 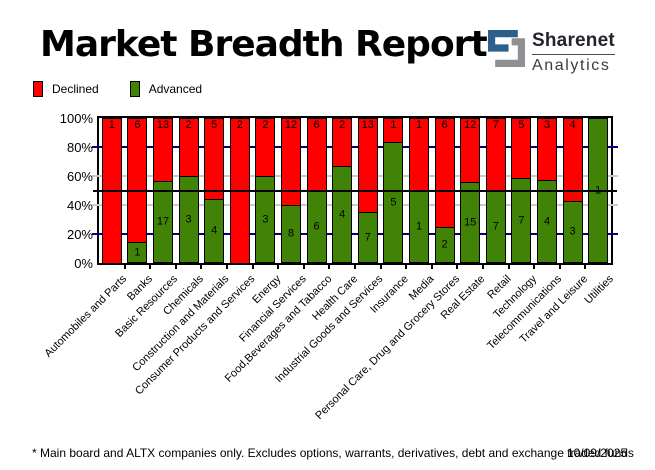 I want to click on bar-value-declined: 4, so click(x=572, y=125).